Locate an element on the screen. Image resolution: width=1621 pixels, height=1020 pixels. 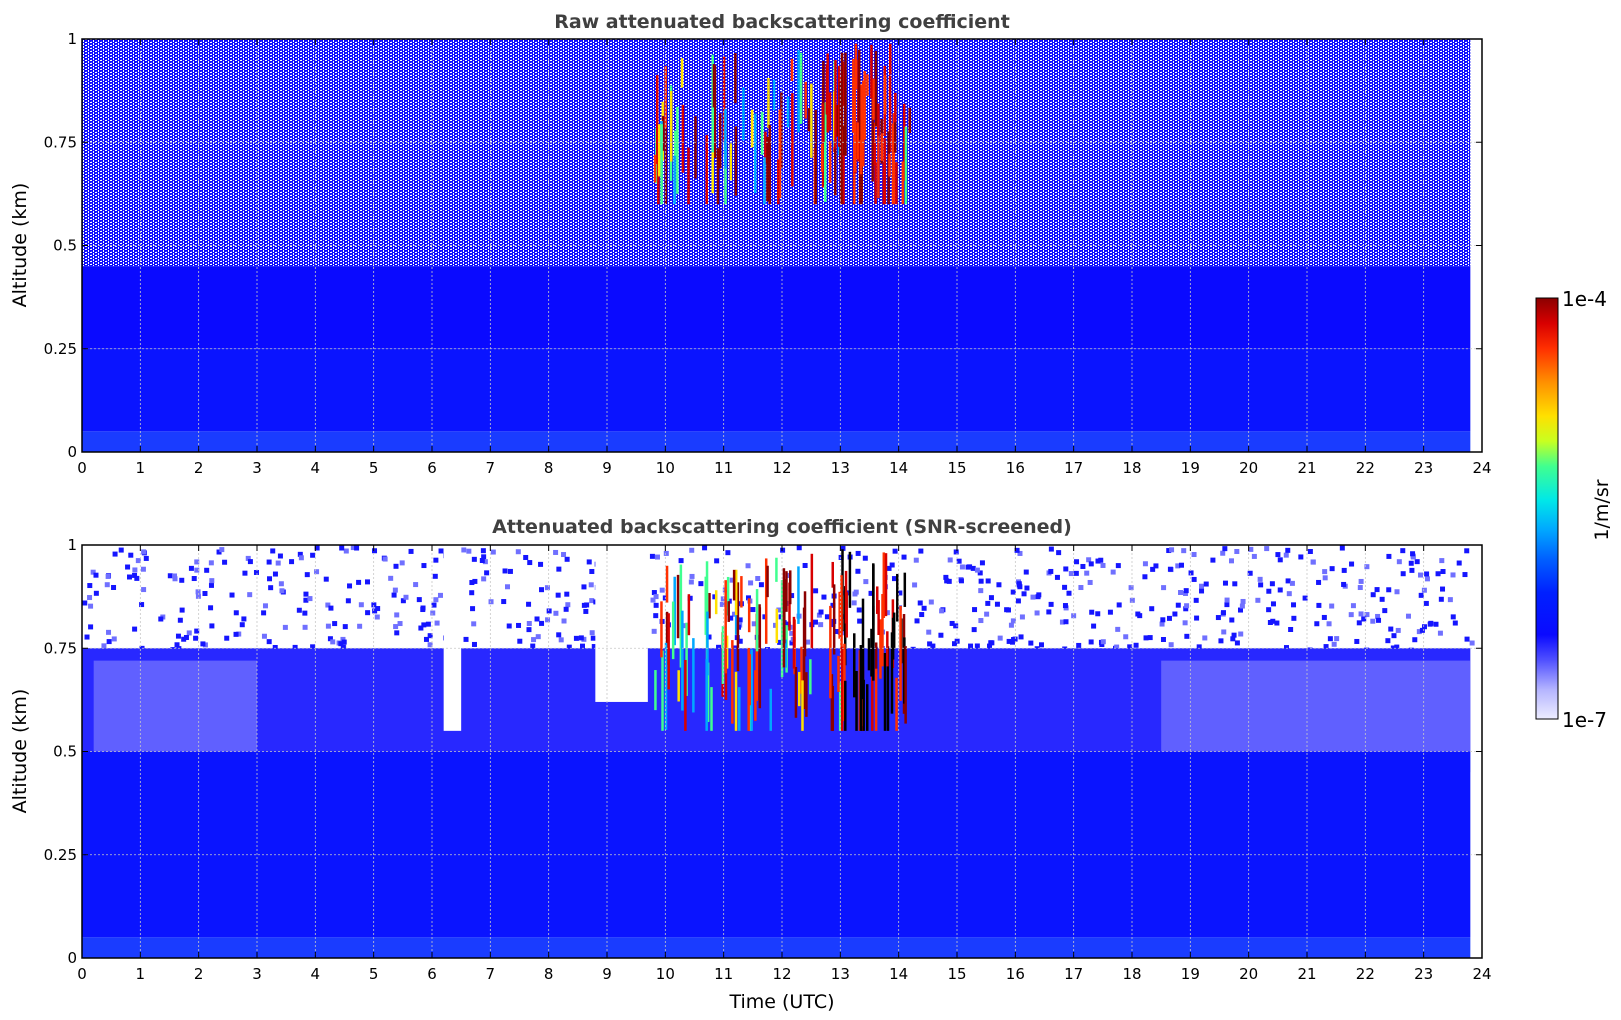
colorbar-max-label: 1e-4 is located at coordinates (1584, 299).